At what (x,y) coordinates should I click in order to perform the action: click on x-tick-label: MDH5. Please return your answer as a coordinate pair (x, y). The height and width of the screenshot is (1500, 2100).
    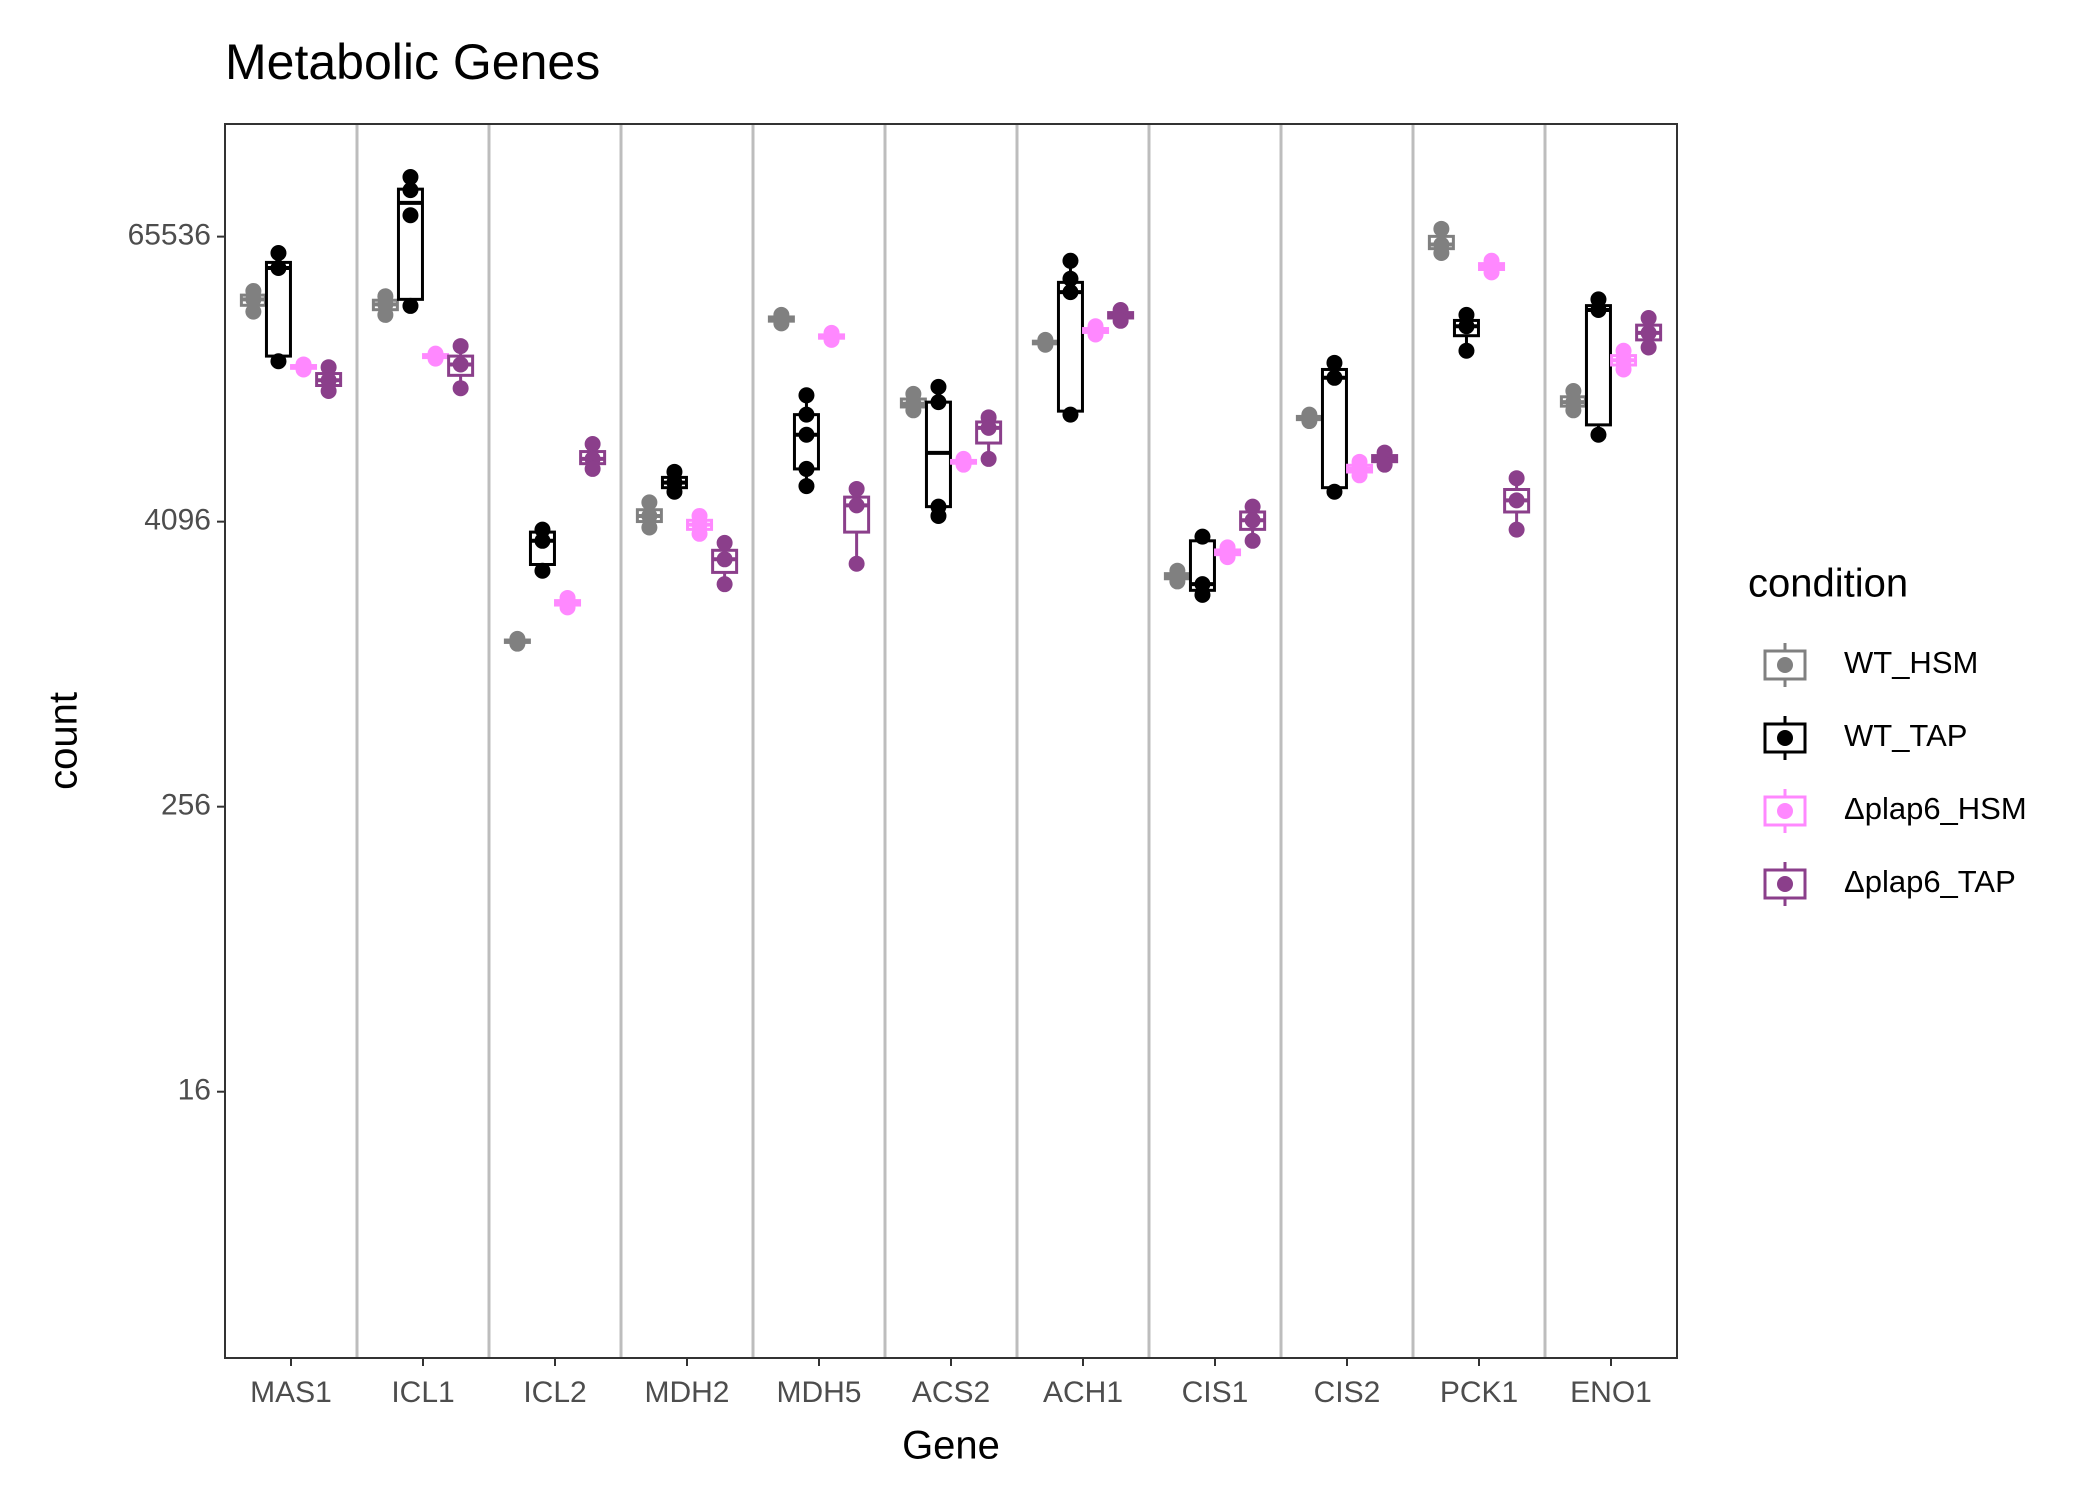
    Looking at the image, I should click on (818, 1392).